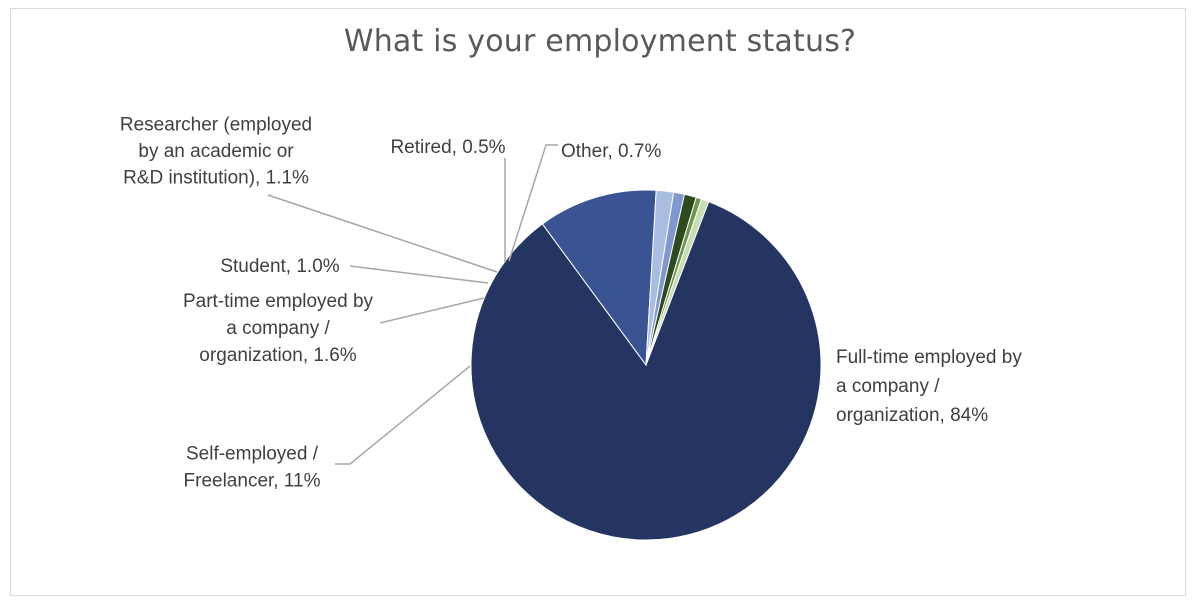 The image size is (1200, 608). What do you see at coordinates (600, 41) in the screenshot?
I see `chart-title: What is your employment status?` at bounding box center [600, 41].